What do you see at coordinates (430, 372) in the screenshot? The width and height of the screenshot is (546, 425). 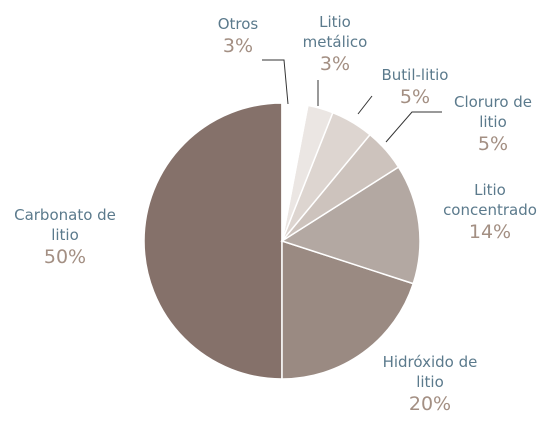 I see `category-name: Hidróxido de litio` at bounding box center [430, 372].